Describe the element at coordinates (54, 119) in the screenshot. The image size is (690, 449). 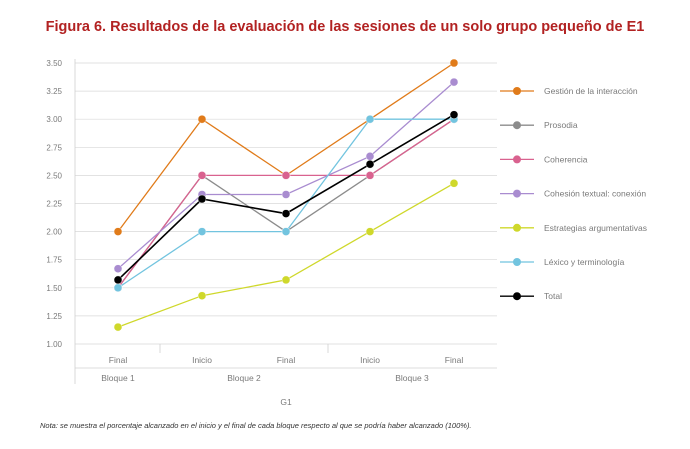
I see `y-tick-label: 3.00` at that location.